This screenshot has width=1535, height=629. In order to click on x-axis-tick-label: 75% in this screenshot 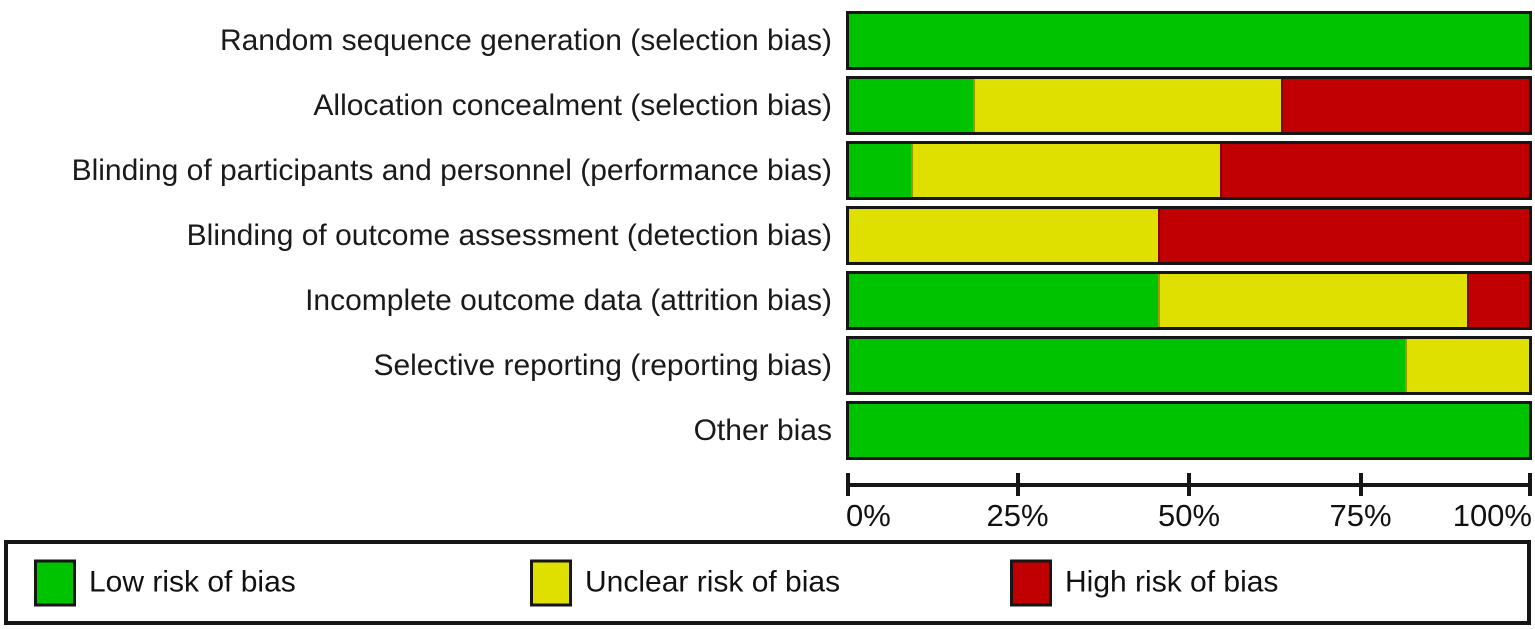, I will do `click(1360, 515)`.